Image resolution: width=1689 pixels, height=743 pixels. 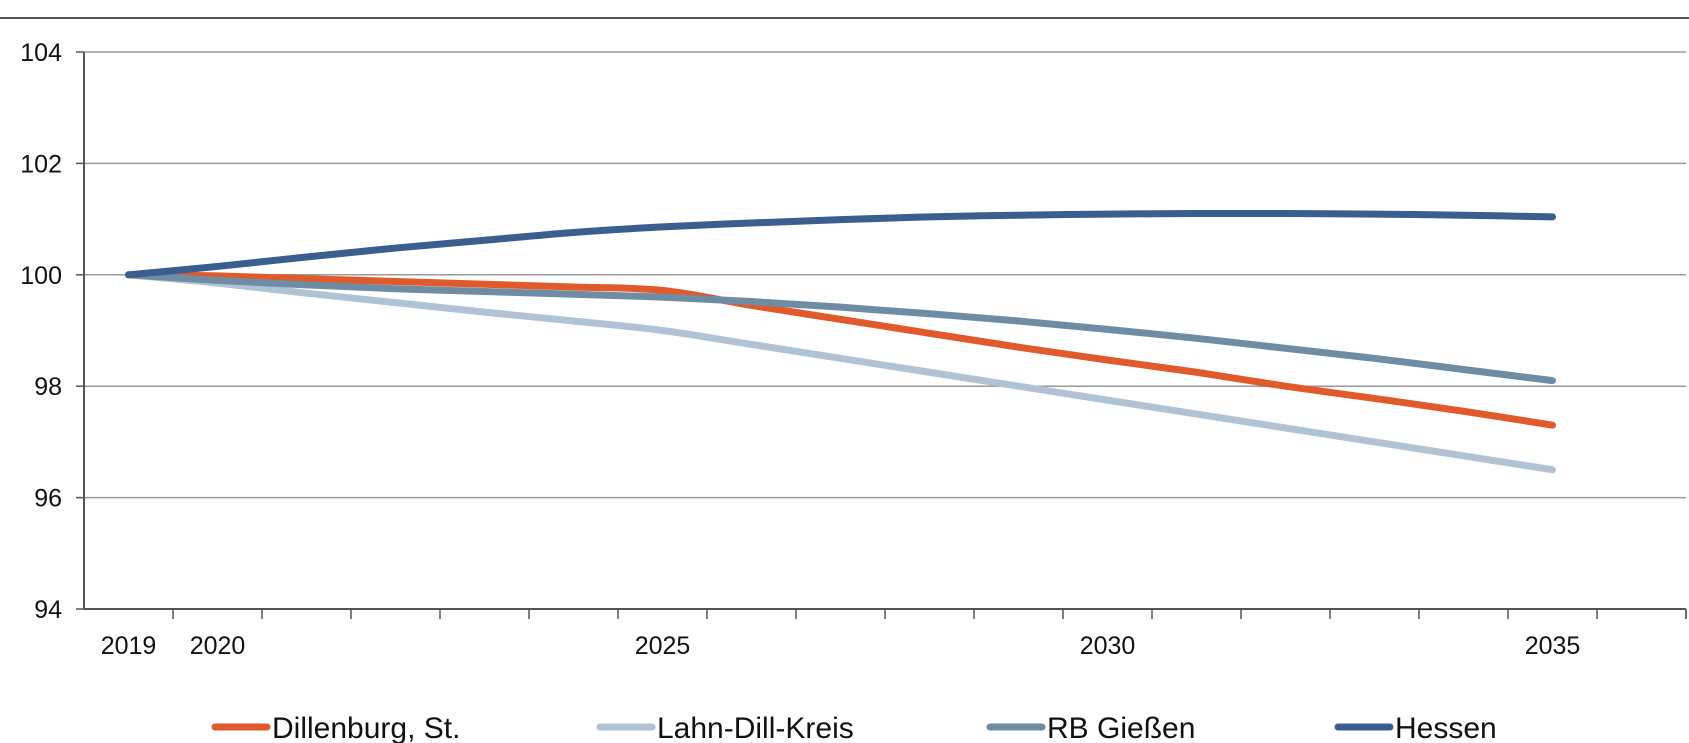 I want to click on x-tick-label: 2035, so click(x=1553, y=646).